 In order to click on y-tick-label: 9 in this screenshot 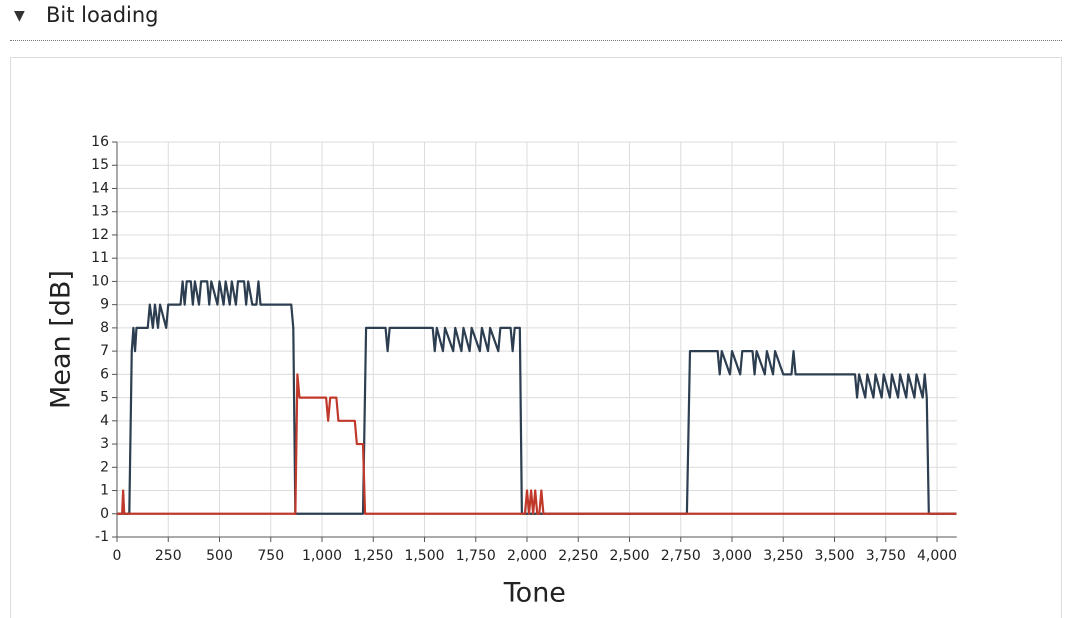, I will do `click(104, 305)`.